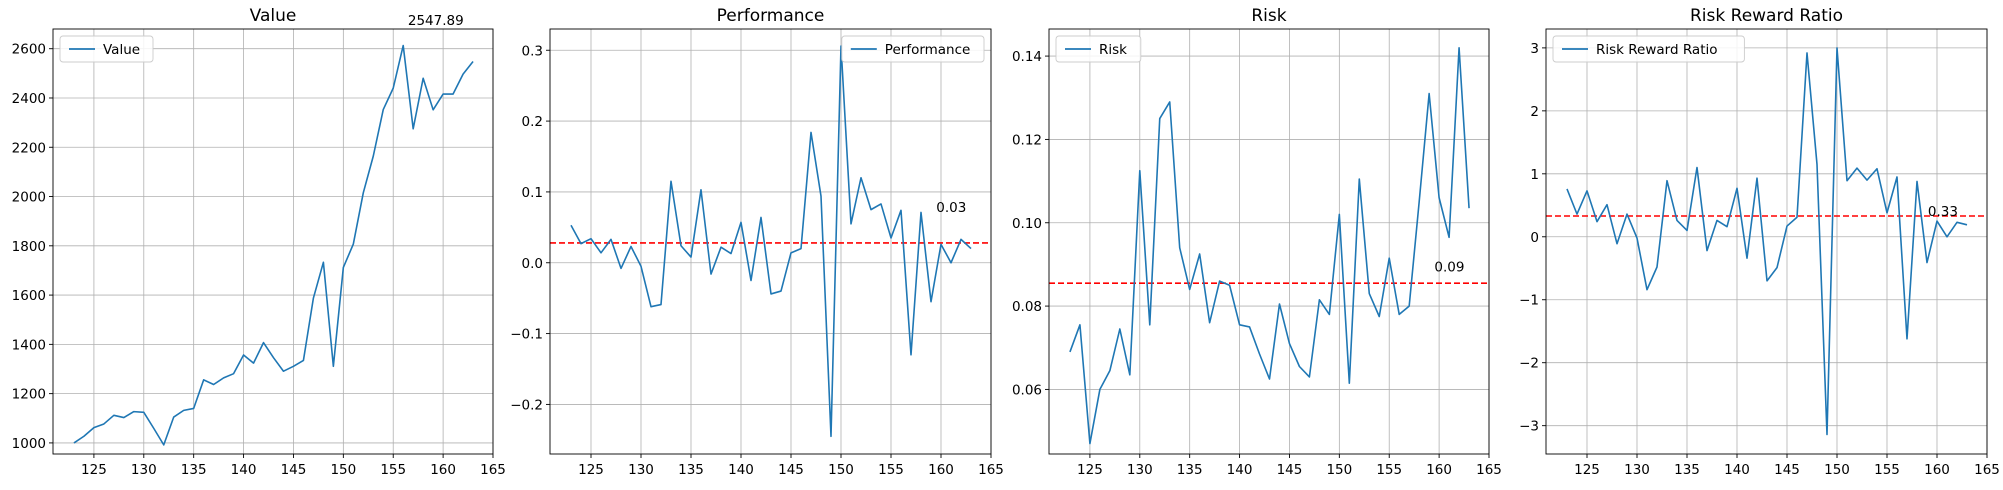 The width and height of the screenshot is (2003, 490). I want to click on legend-label: Risk Reward Ratio, so click(1657, 50).